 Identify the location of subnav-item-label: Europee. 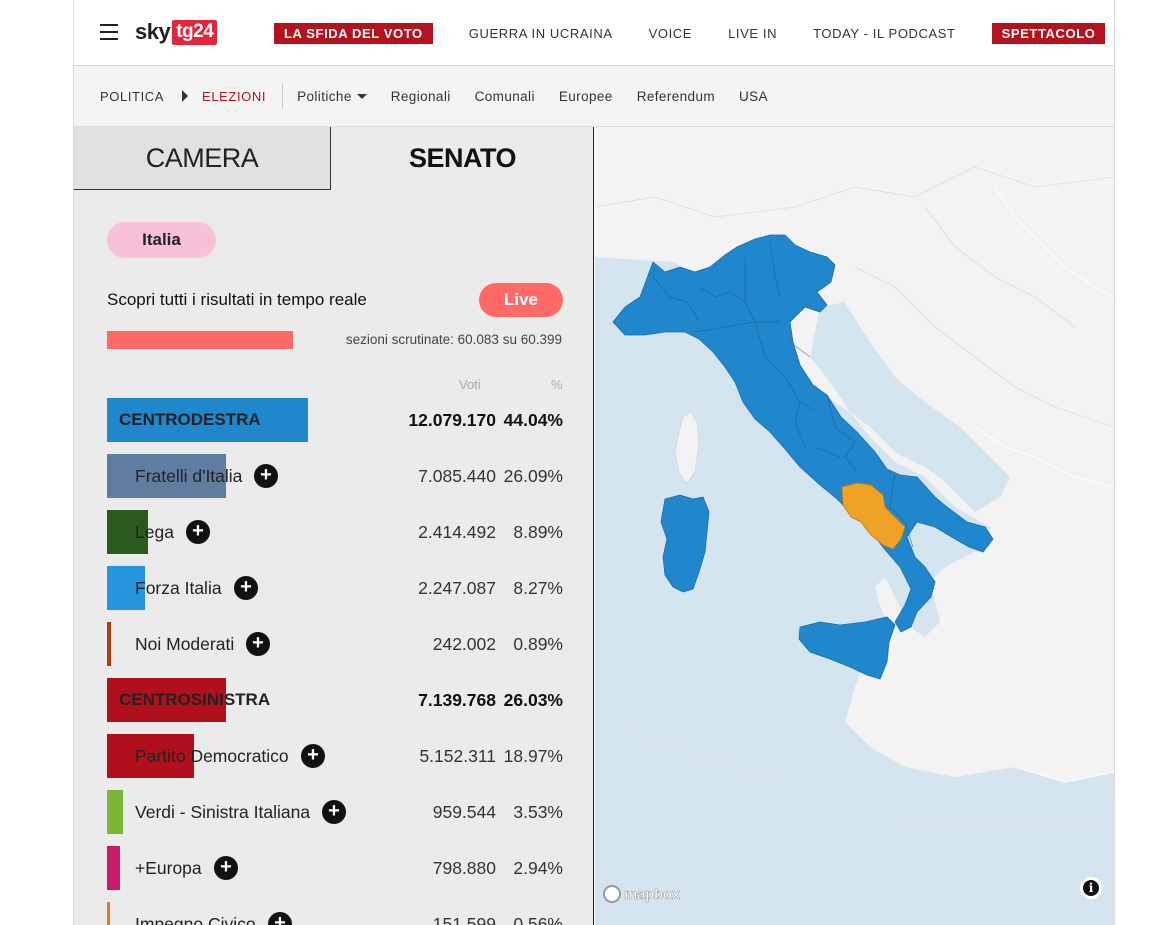
(585, 96).